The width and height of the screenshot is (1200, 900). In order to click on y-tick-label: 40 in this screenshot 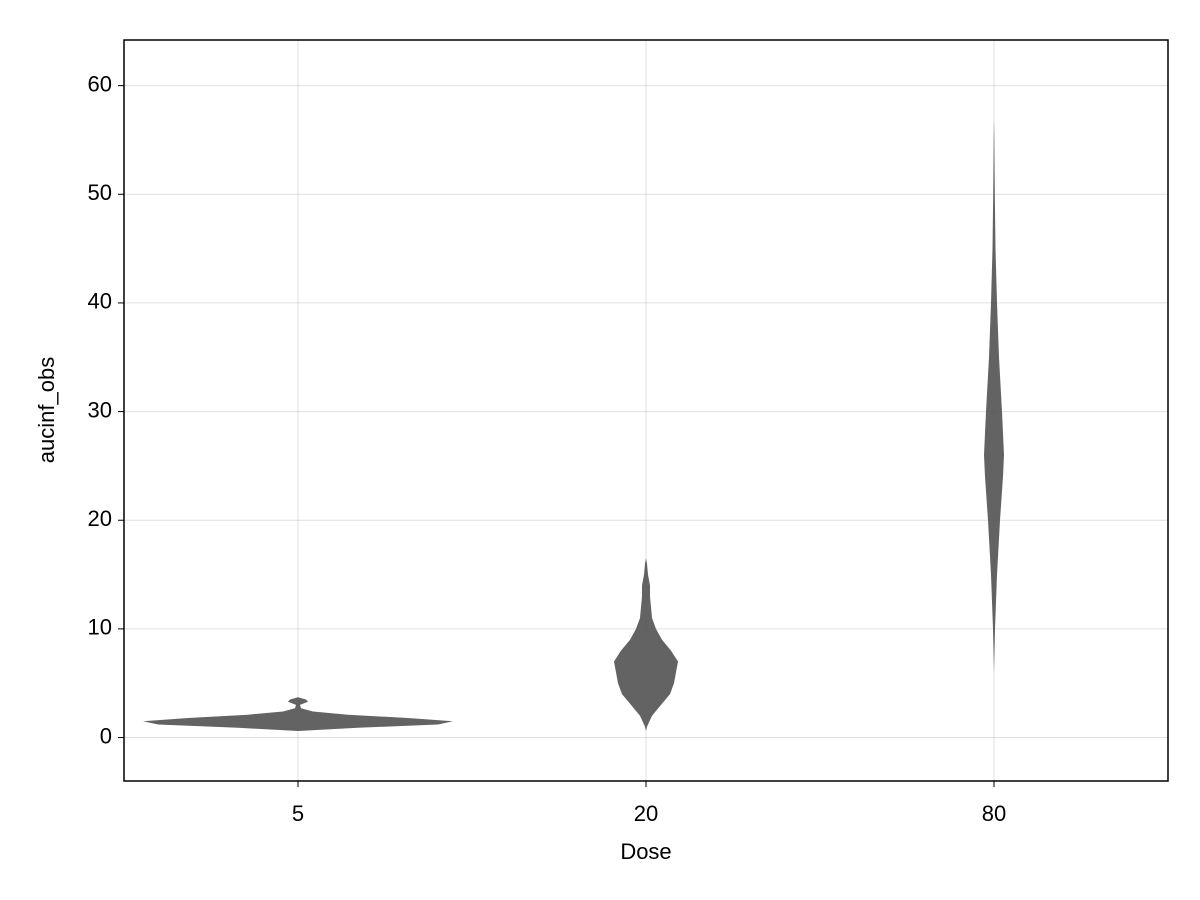, I will do `click(100, 301)`.